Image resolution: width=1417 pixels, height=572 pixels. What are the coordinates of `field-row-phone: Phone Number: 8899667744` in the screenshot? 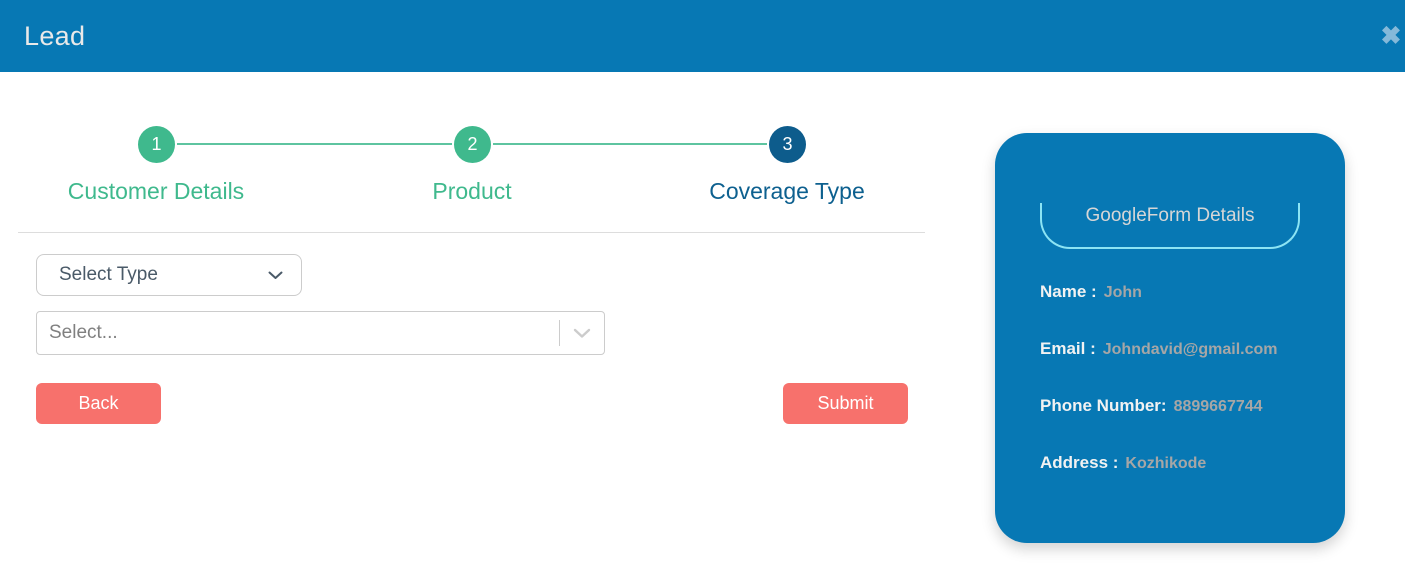 It's located at (1192, 406).